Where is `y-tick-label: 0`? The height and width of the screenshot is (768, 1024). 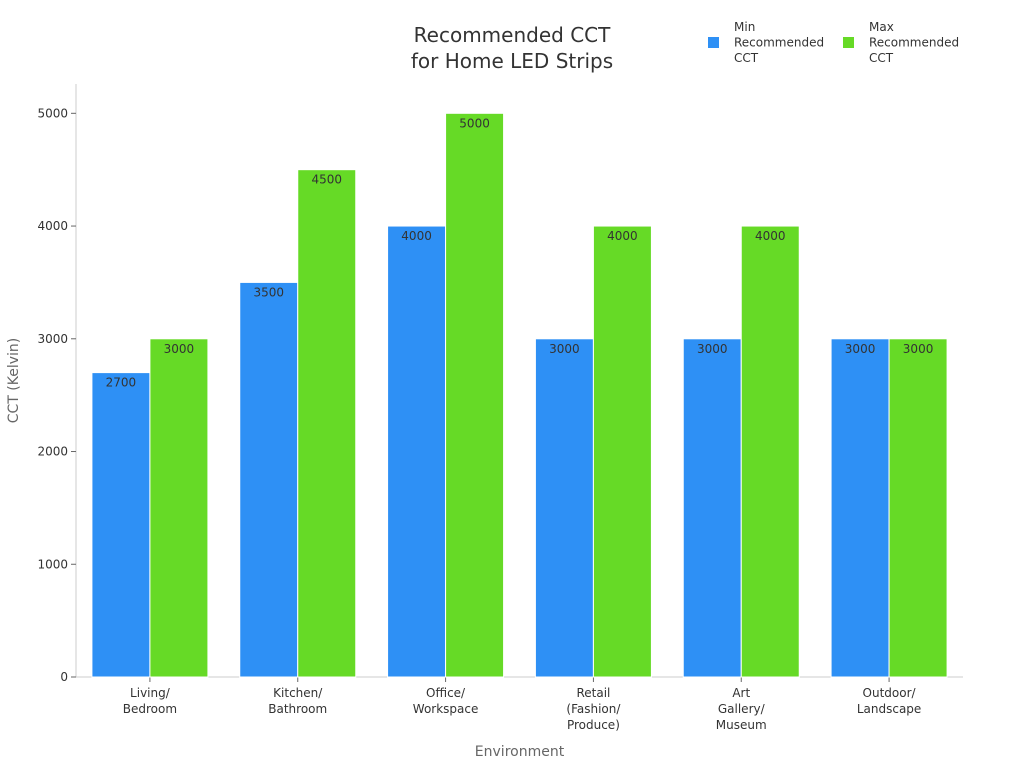
y-tick-label: 0 is located at coordinates (64, 677).